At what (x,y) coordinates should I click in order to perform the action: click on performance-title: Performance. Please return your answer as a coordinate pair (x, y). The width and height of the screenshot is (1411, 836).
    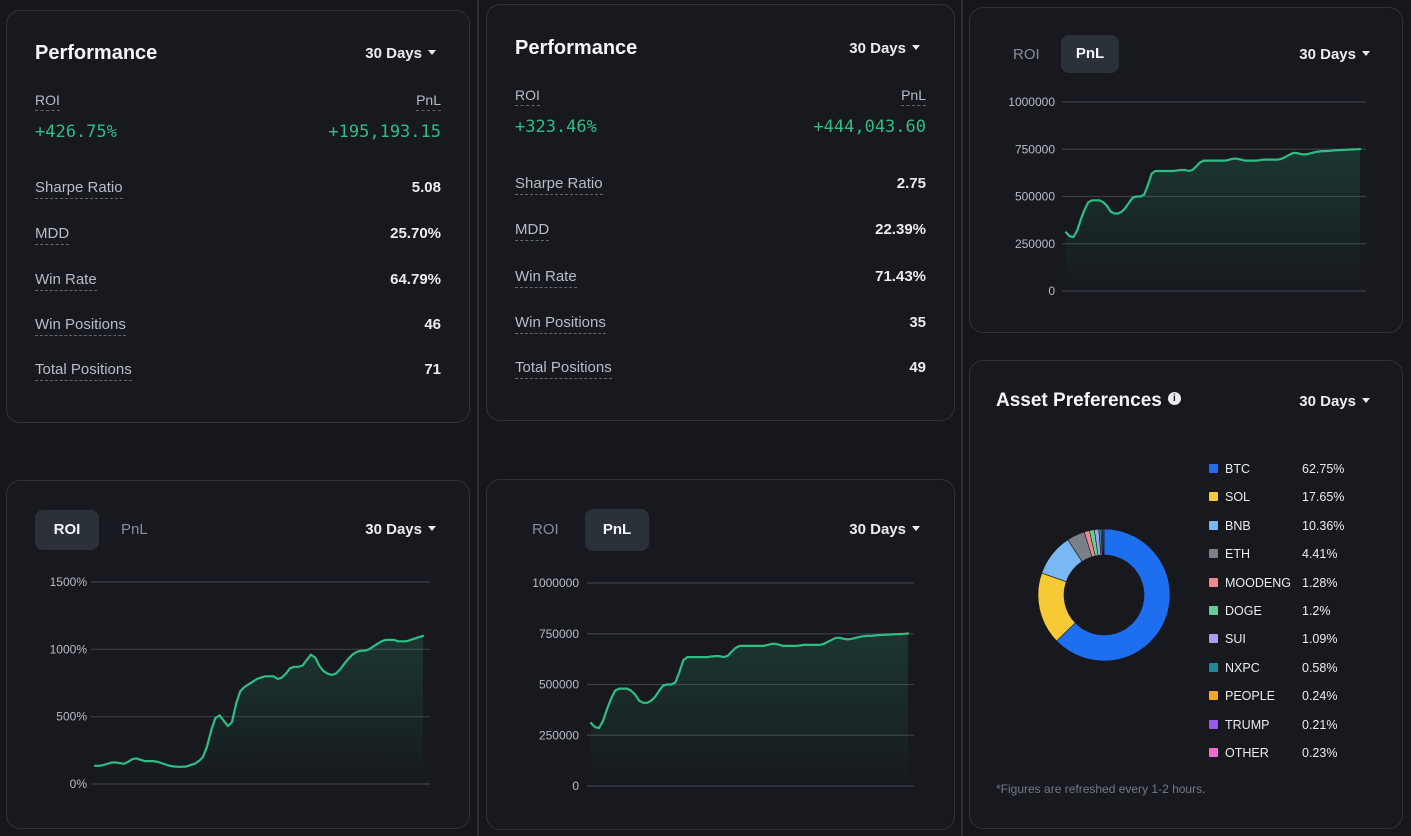
    Looking at the image, I should click on (96, 53).